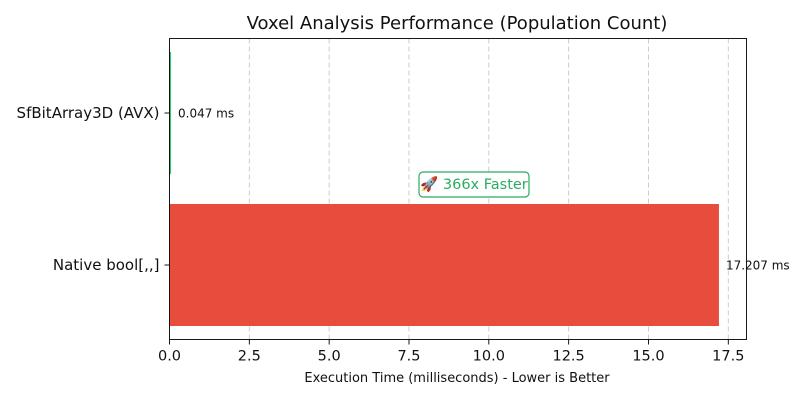  What do you see at coordinates (88, 113) in the screenshot?
I see `y-tick-label: SfBitArray3D (AVX)` at bounding box center [88, 113].